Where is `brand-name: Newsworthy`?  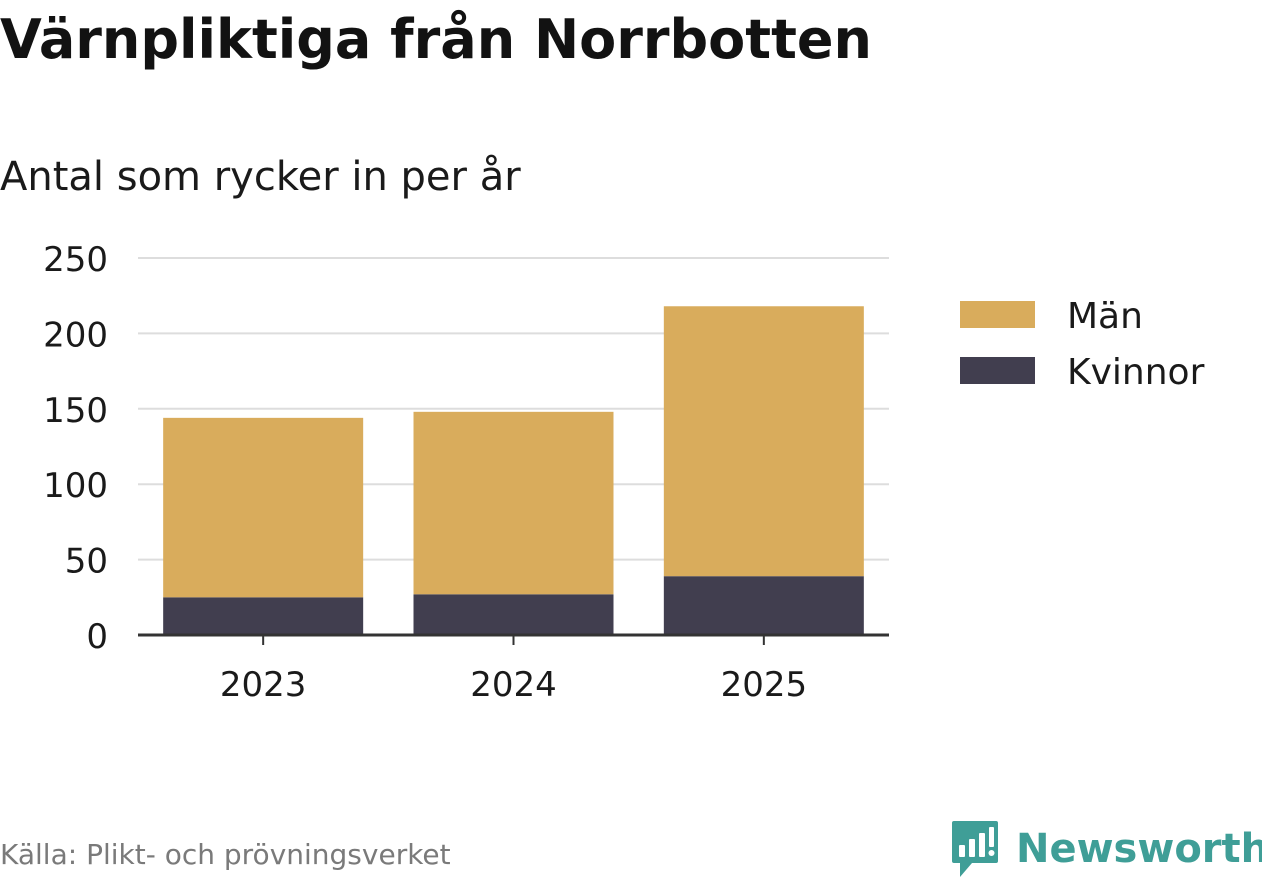
brand-name: Newsworthy is located at coordinates (1139, 849).